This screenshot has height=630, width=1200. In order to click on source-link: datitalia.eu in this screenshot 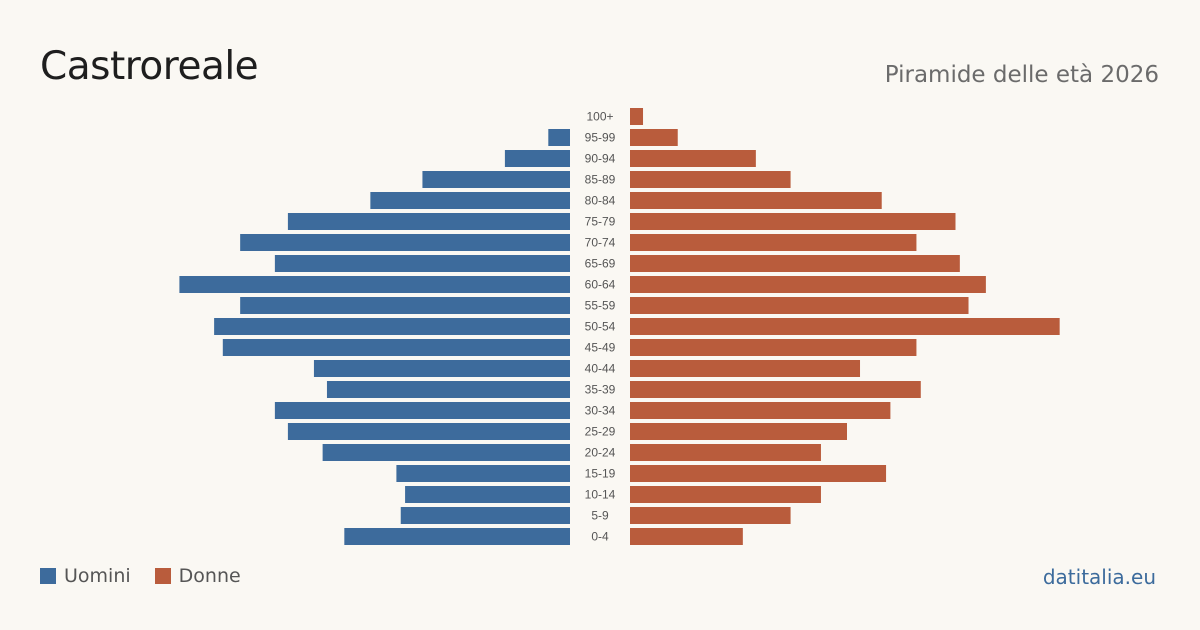, I will do `click(1099, 577)`.